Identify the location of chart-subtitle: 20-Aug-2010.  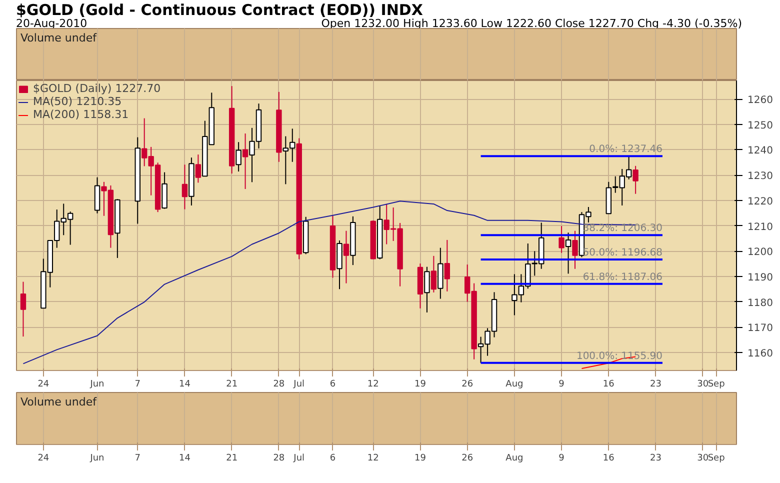
(52, 24).